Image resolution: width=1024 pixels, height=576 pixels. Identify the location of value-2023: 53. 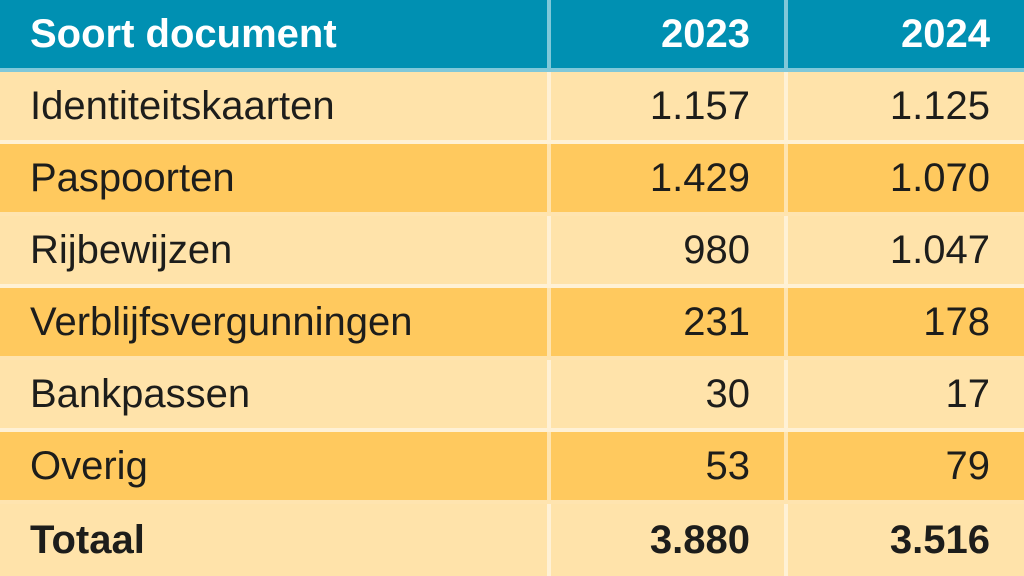
(669, 468).